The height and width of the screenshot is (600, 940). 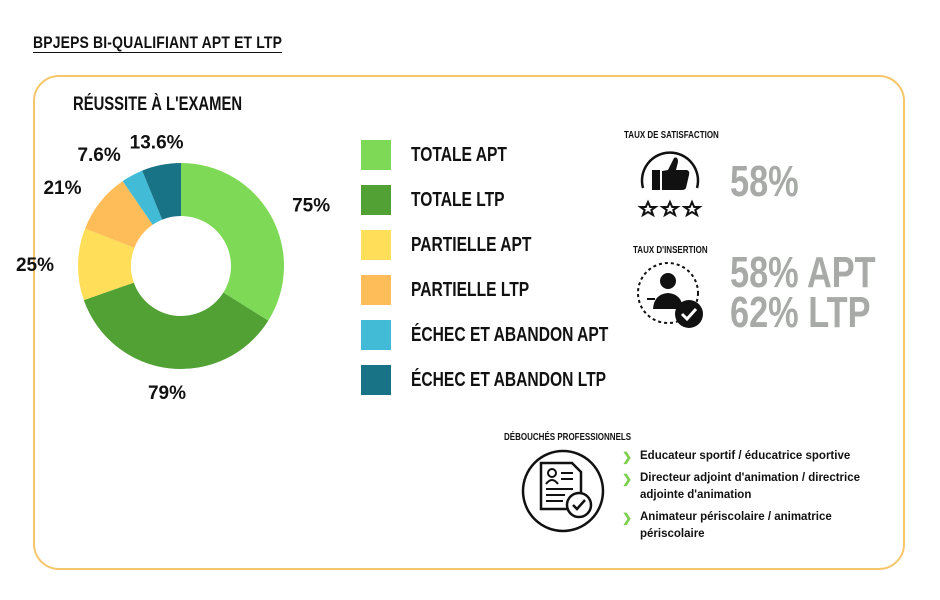 What do you see at coordinates (158, 42) in the screenshot?
I see `page-title: BPJEPS BI-QUALIFIANT APT ET LTP` at bounding box center [158, 42].